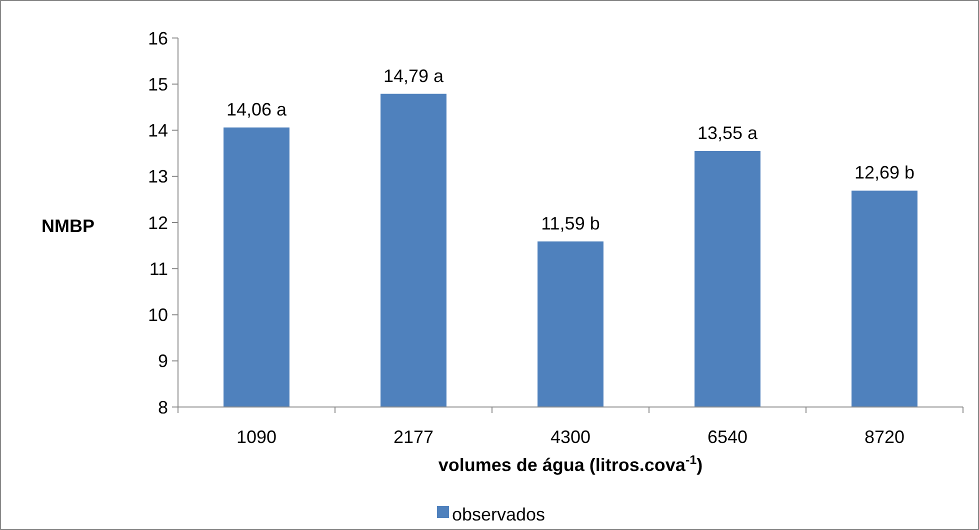  What do you see at coordinates (727, 133) in the screenshot?
I see `text: 13,55 a` at bounding box center [727, 133].